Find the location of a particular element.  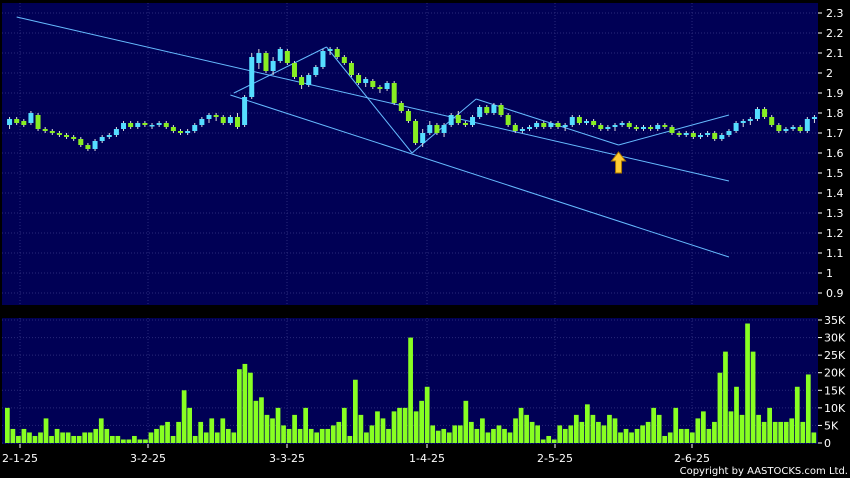

price-tick-label: 0.9 is located at coordinates (835, 293).